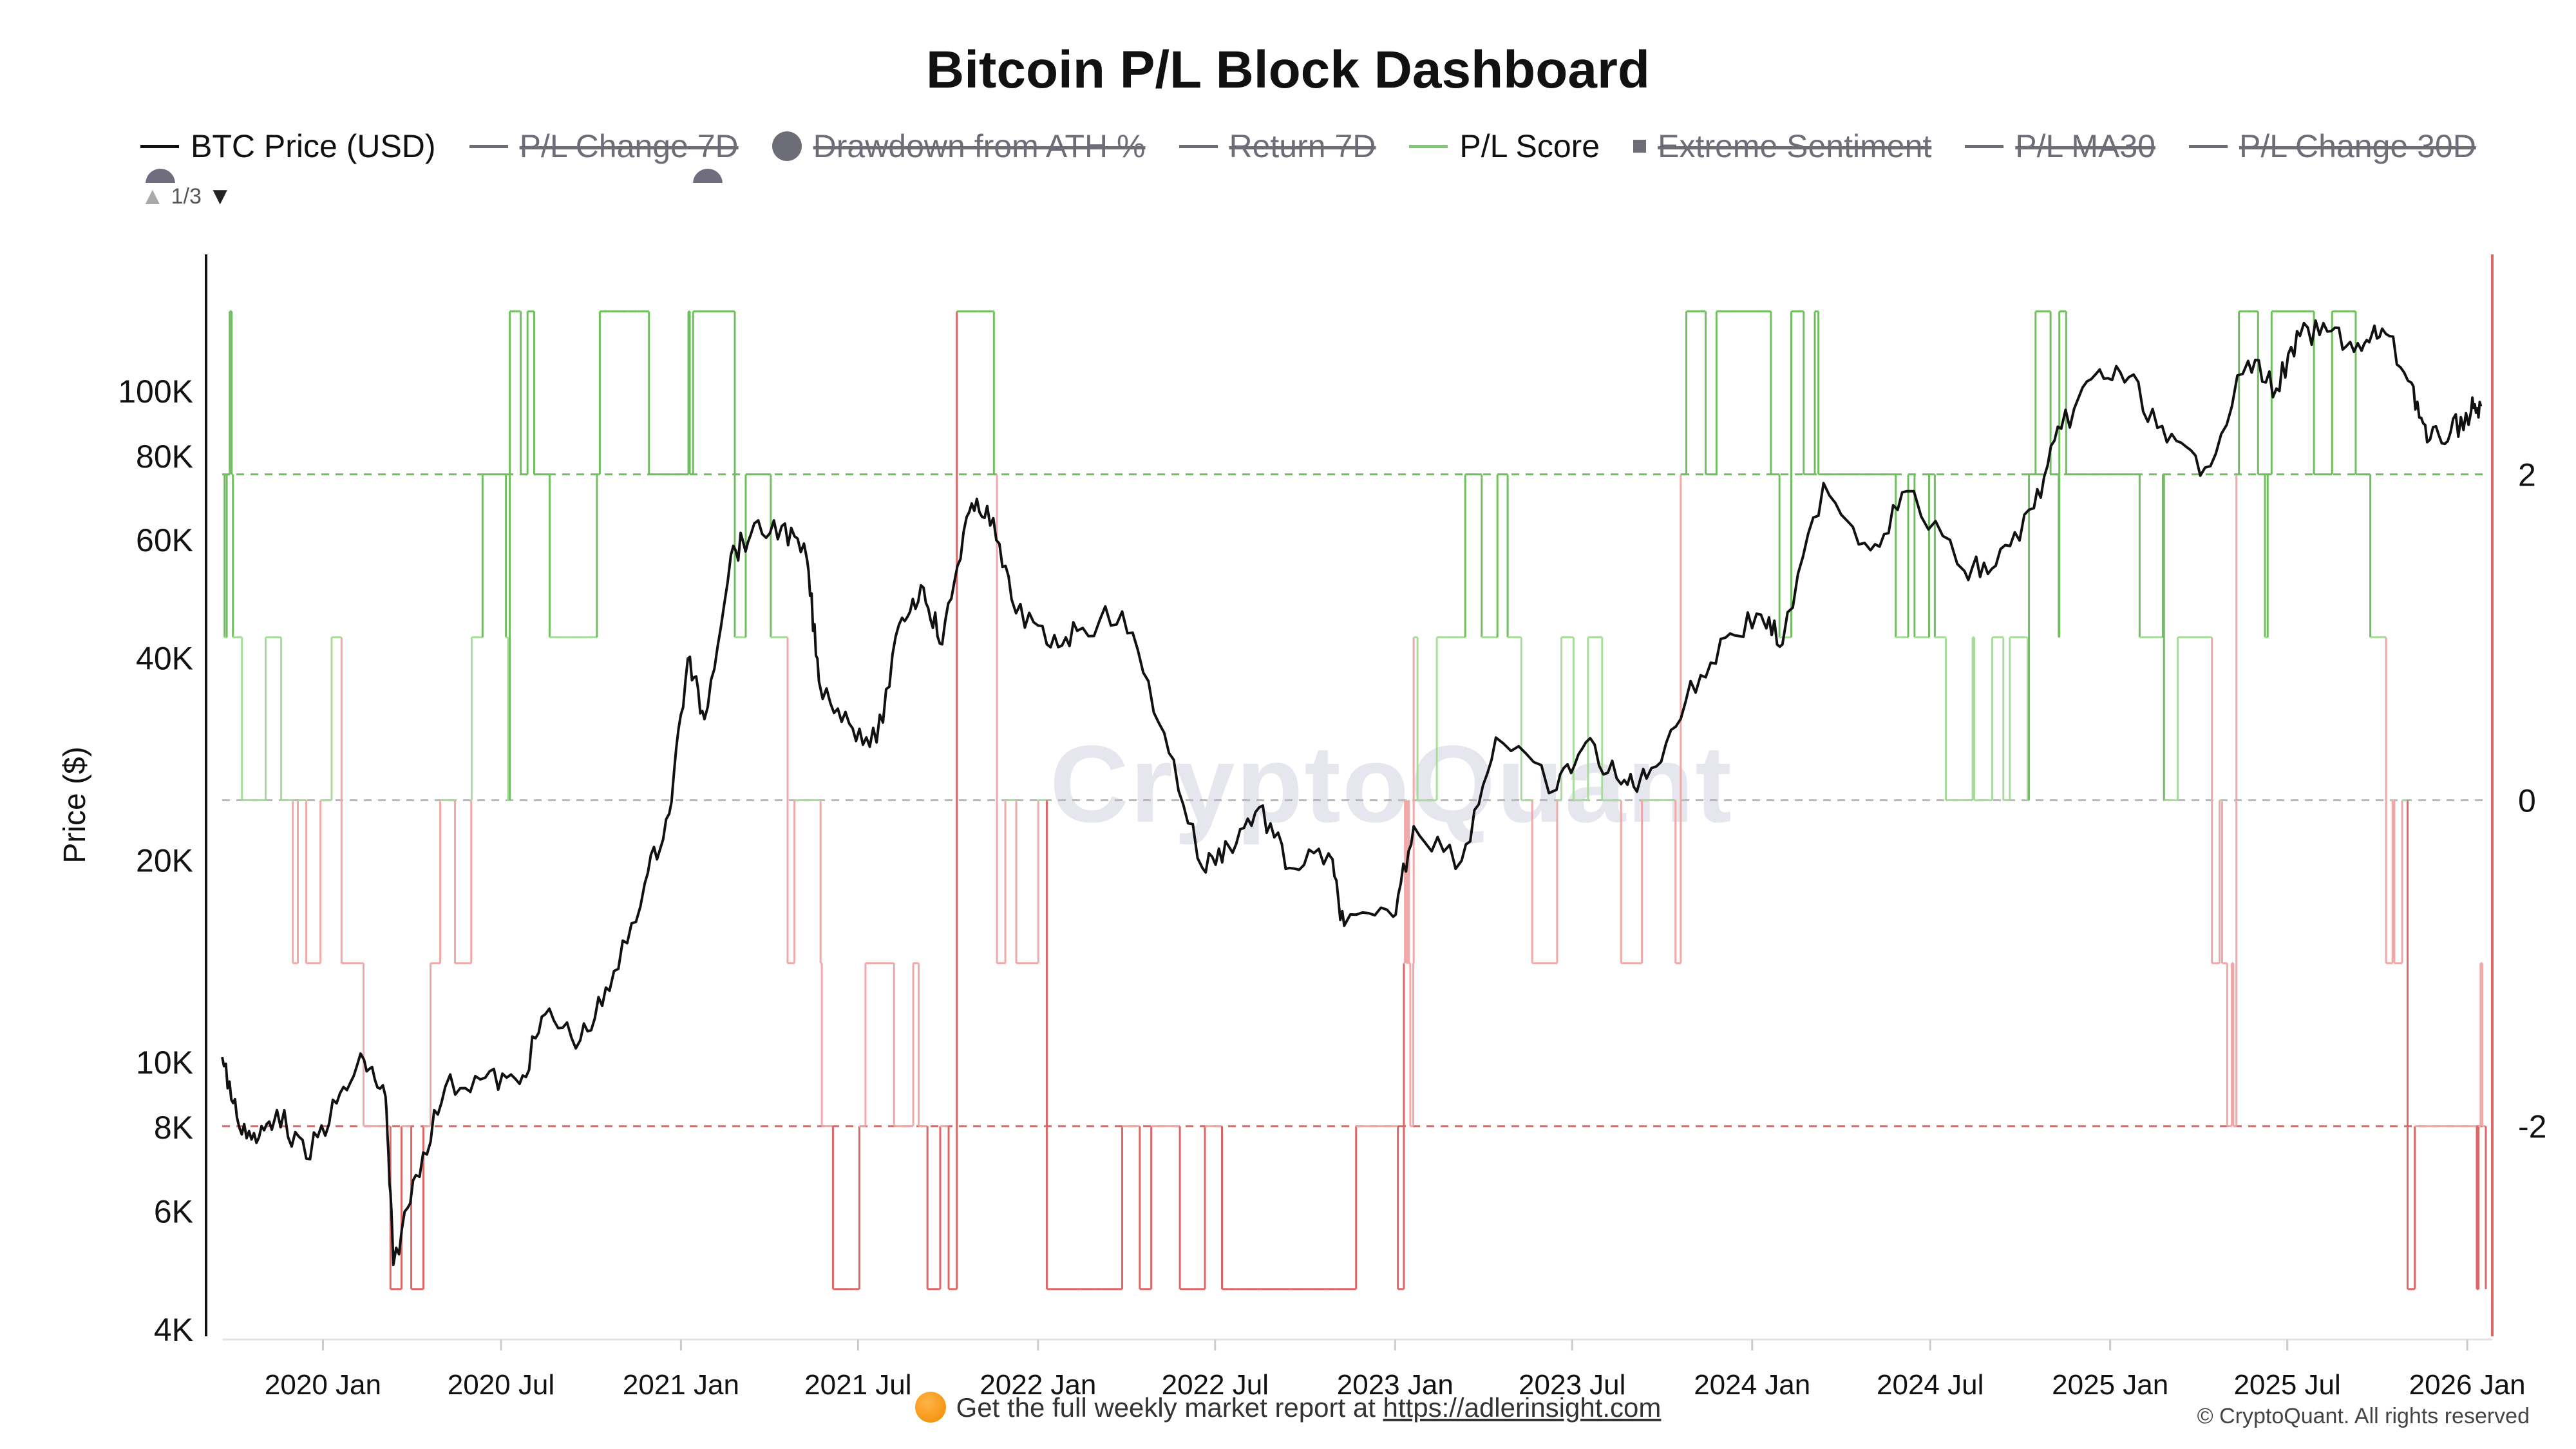 This screenshot has height=1449, width=2576. I want to click on y-left-tick-label: 10K, so click(164, 1063).